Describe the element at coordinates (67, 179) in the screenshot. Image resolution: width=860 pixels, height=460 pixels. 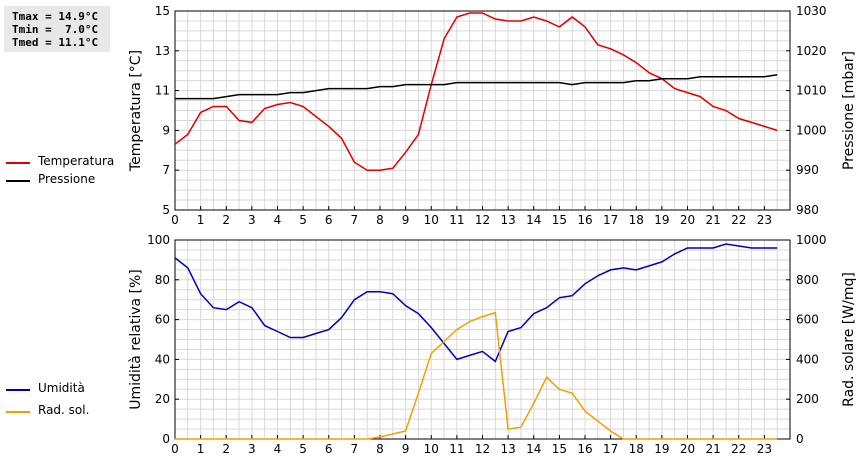
I see `legend-label-pressione: Pressione` at that location.